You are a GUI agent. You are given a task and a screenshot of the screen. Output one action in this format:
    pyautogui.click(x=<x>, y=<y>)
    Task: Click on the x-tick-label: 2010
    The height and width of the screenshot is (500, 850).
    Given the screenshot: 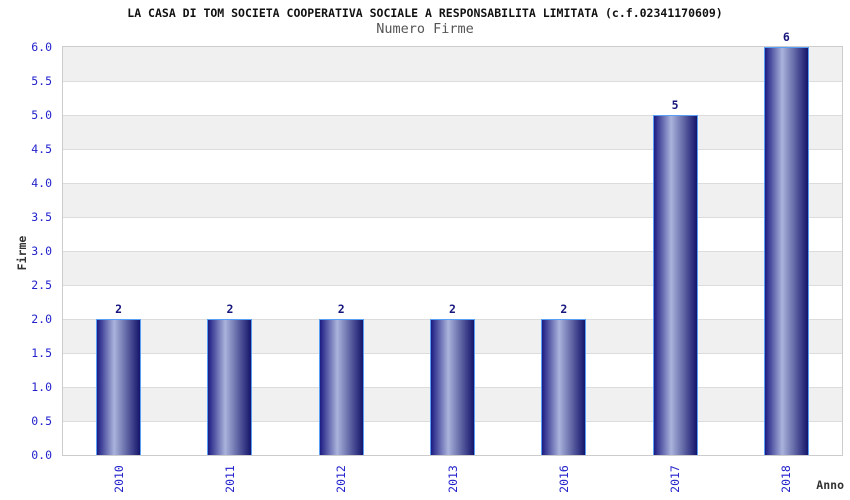 What is the action you would take?
    pyautogui.click(x=118, y=479)
    